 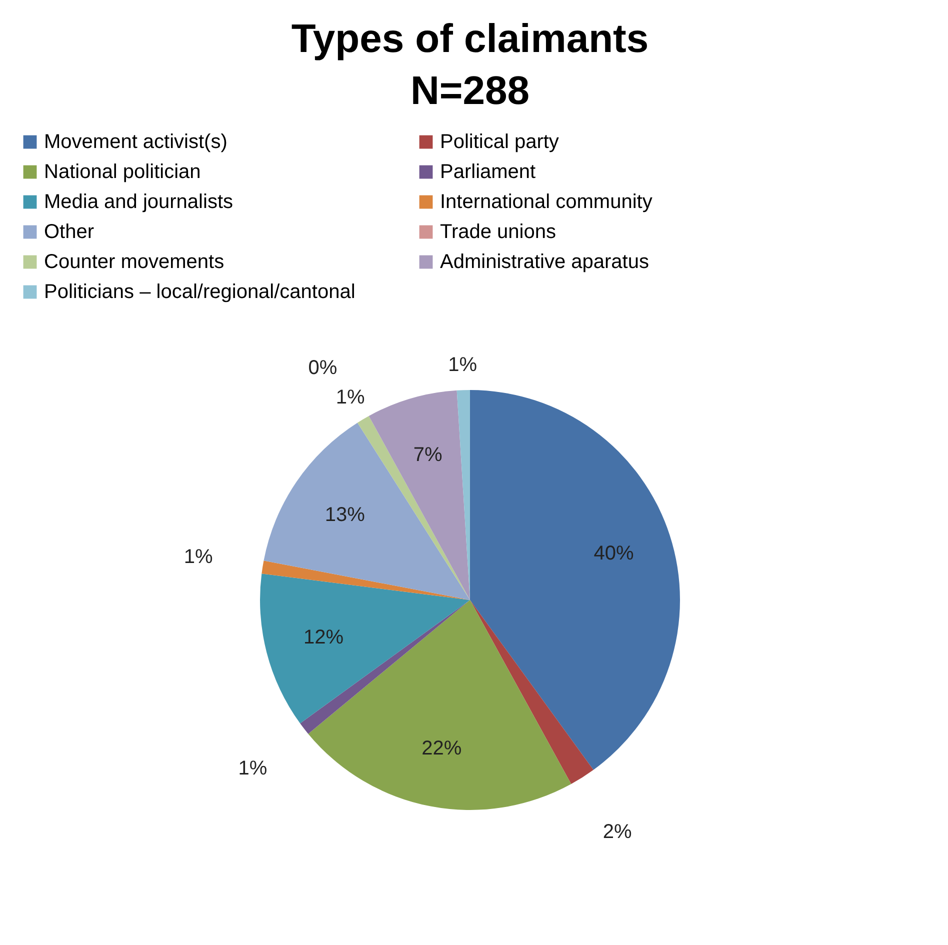 What do you see at coordinates (488, 172) in the screenshot?
I see `legend-label: Parliament` at bounding box center [488, 172].